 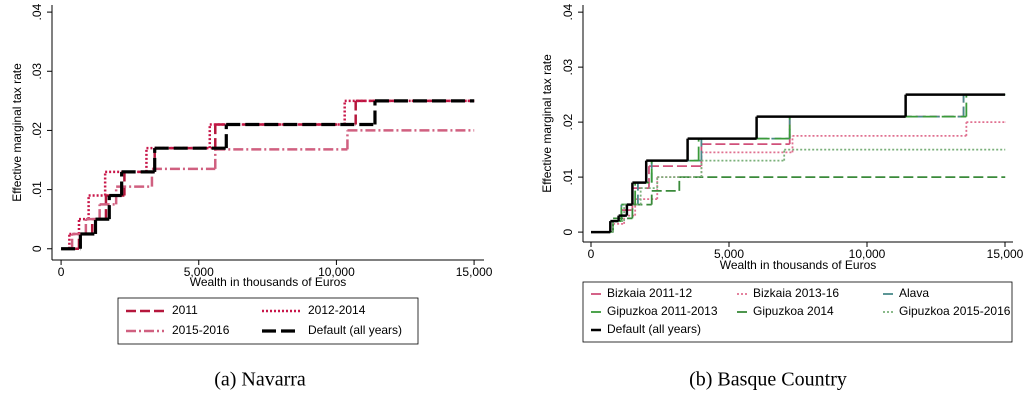 I want to click on legend-label: 2012-2014, so click(x=337, y=310).